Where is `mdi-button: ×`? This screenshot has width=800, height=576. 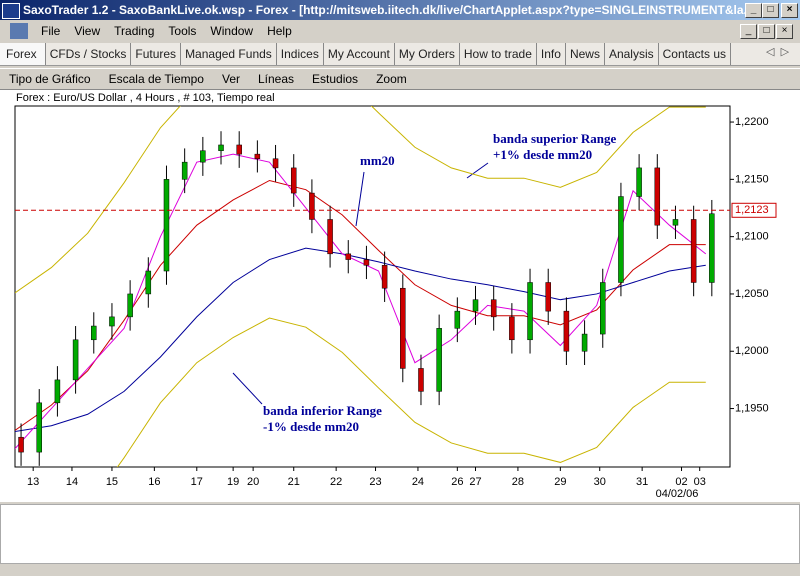 mdi-button: × is located at coordinates (784, 31).